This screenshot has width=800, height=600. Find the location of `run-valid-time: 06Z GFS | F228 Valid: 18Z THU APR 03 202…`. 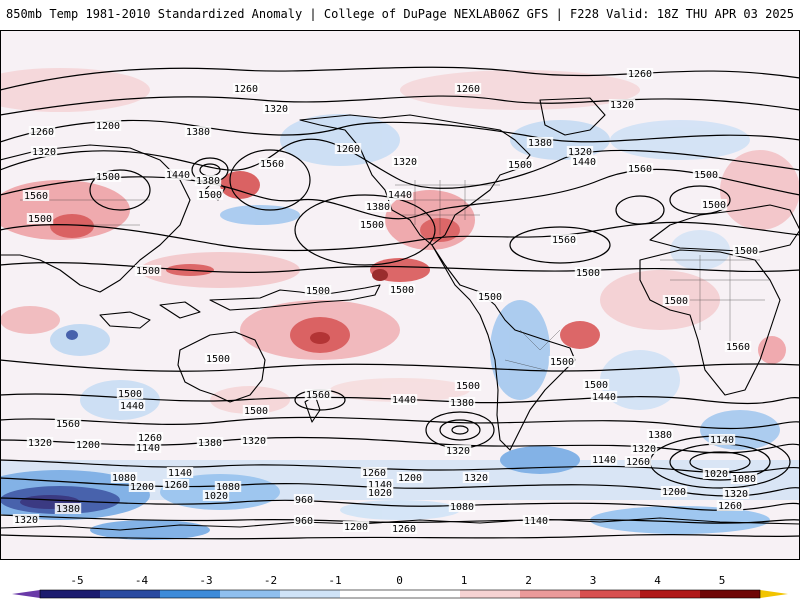

run-valid-time: 06Z GFS | F228 Valid: 18Z THU APR 03 202… is located at coordinates (645, 14).